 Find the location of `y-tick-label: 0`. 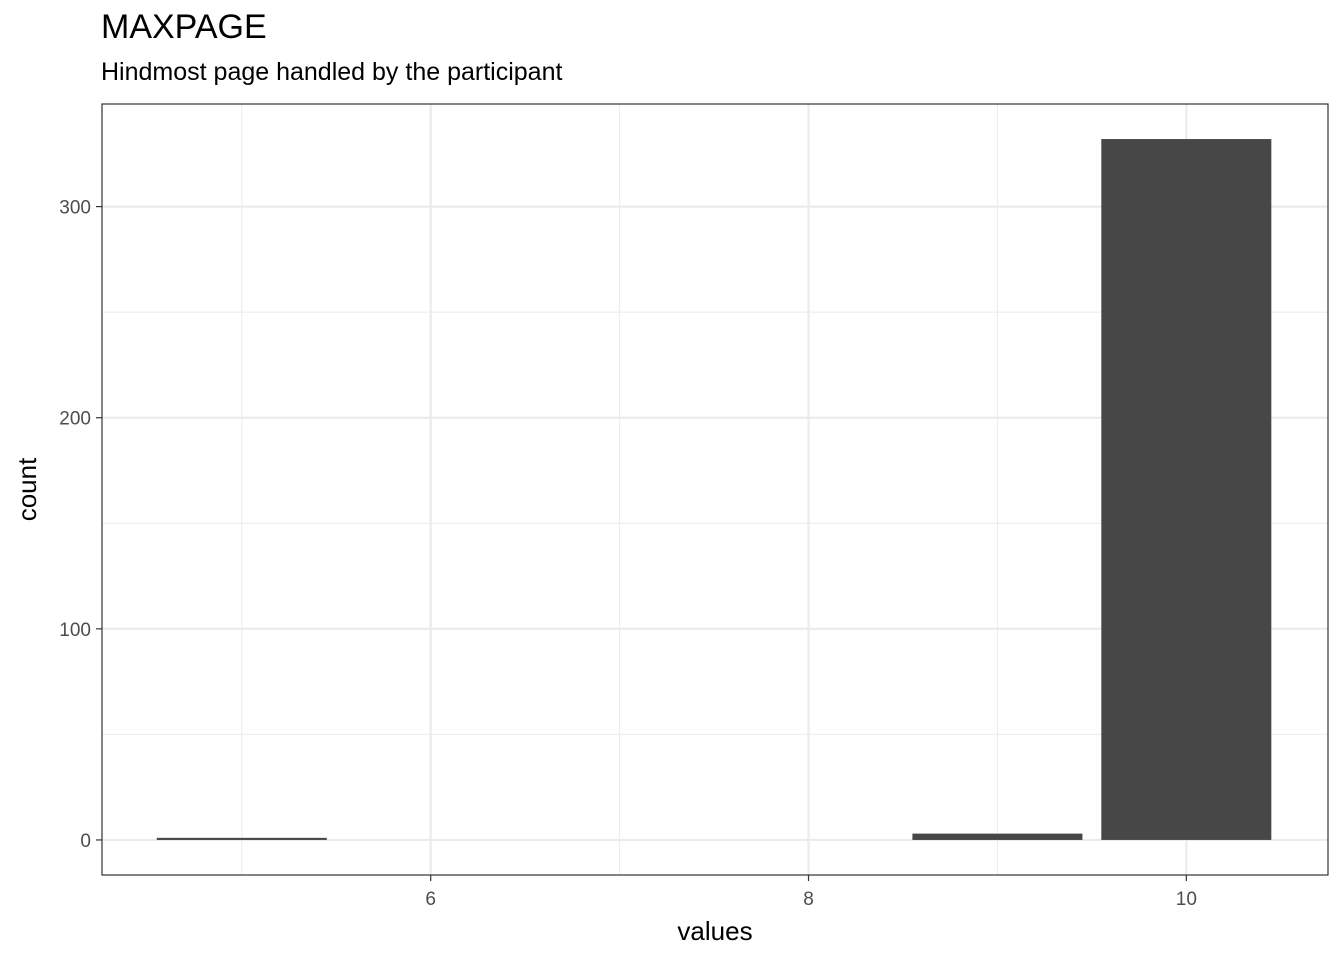

y-tick-label: 0 is located at coordinates (85, 841).